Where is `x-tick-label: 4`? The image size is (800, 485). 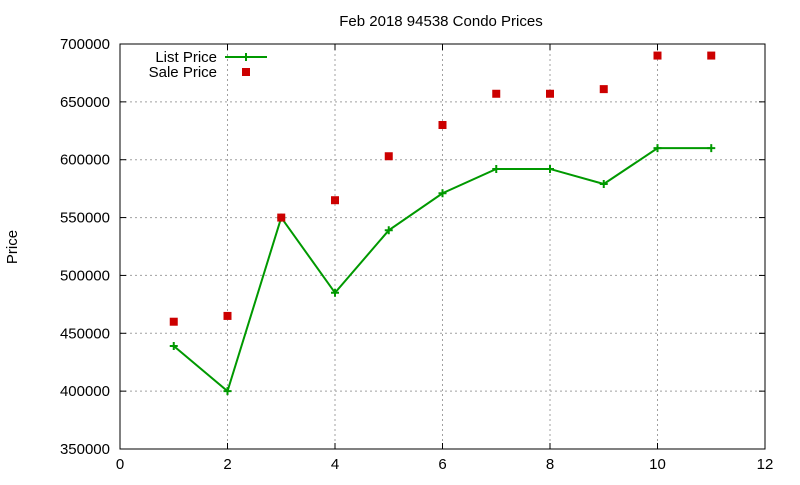
x-tick-label: 4 is located at coordinates (335, 464).